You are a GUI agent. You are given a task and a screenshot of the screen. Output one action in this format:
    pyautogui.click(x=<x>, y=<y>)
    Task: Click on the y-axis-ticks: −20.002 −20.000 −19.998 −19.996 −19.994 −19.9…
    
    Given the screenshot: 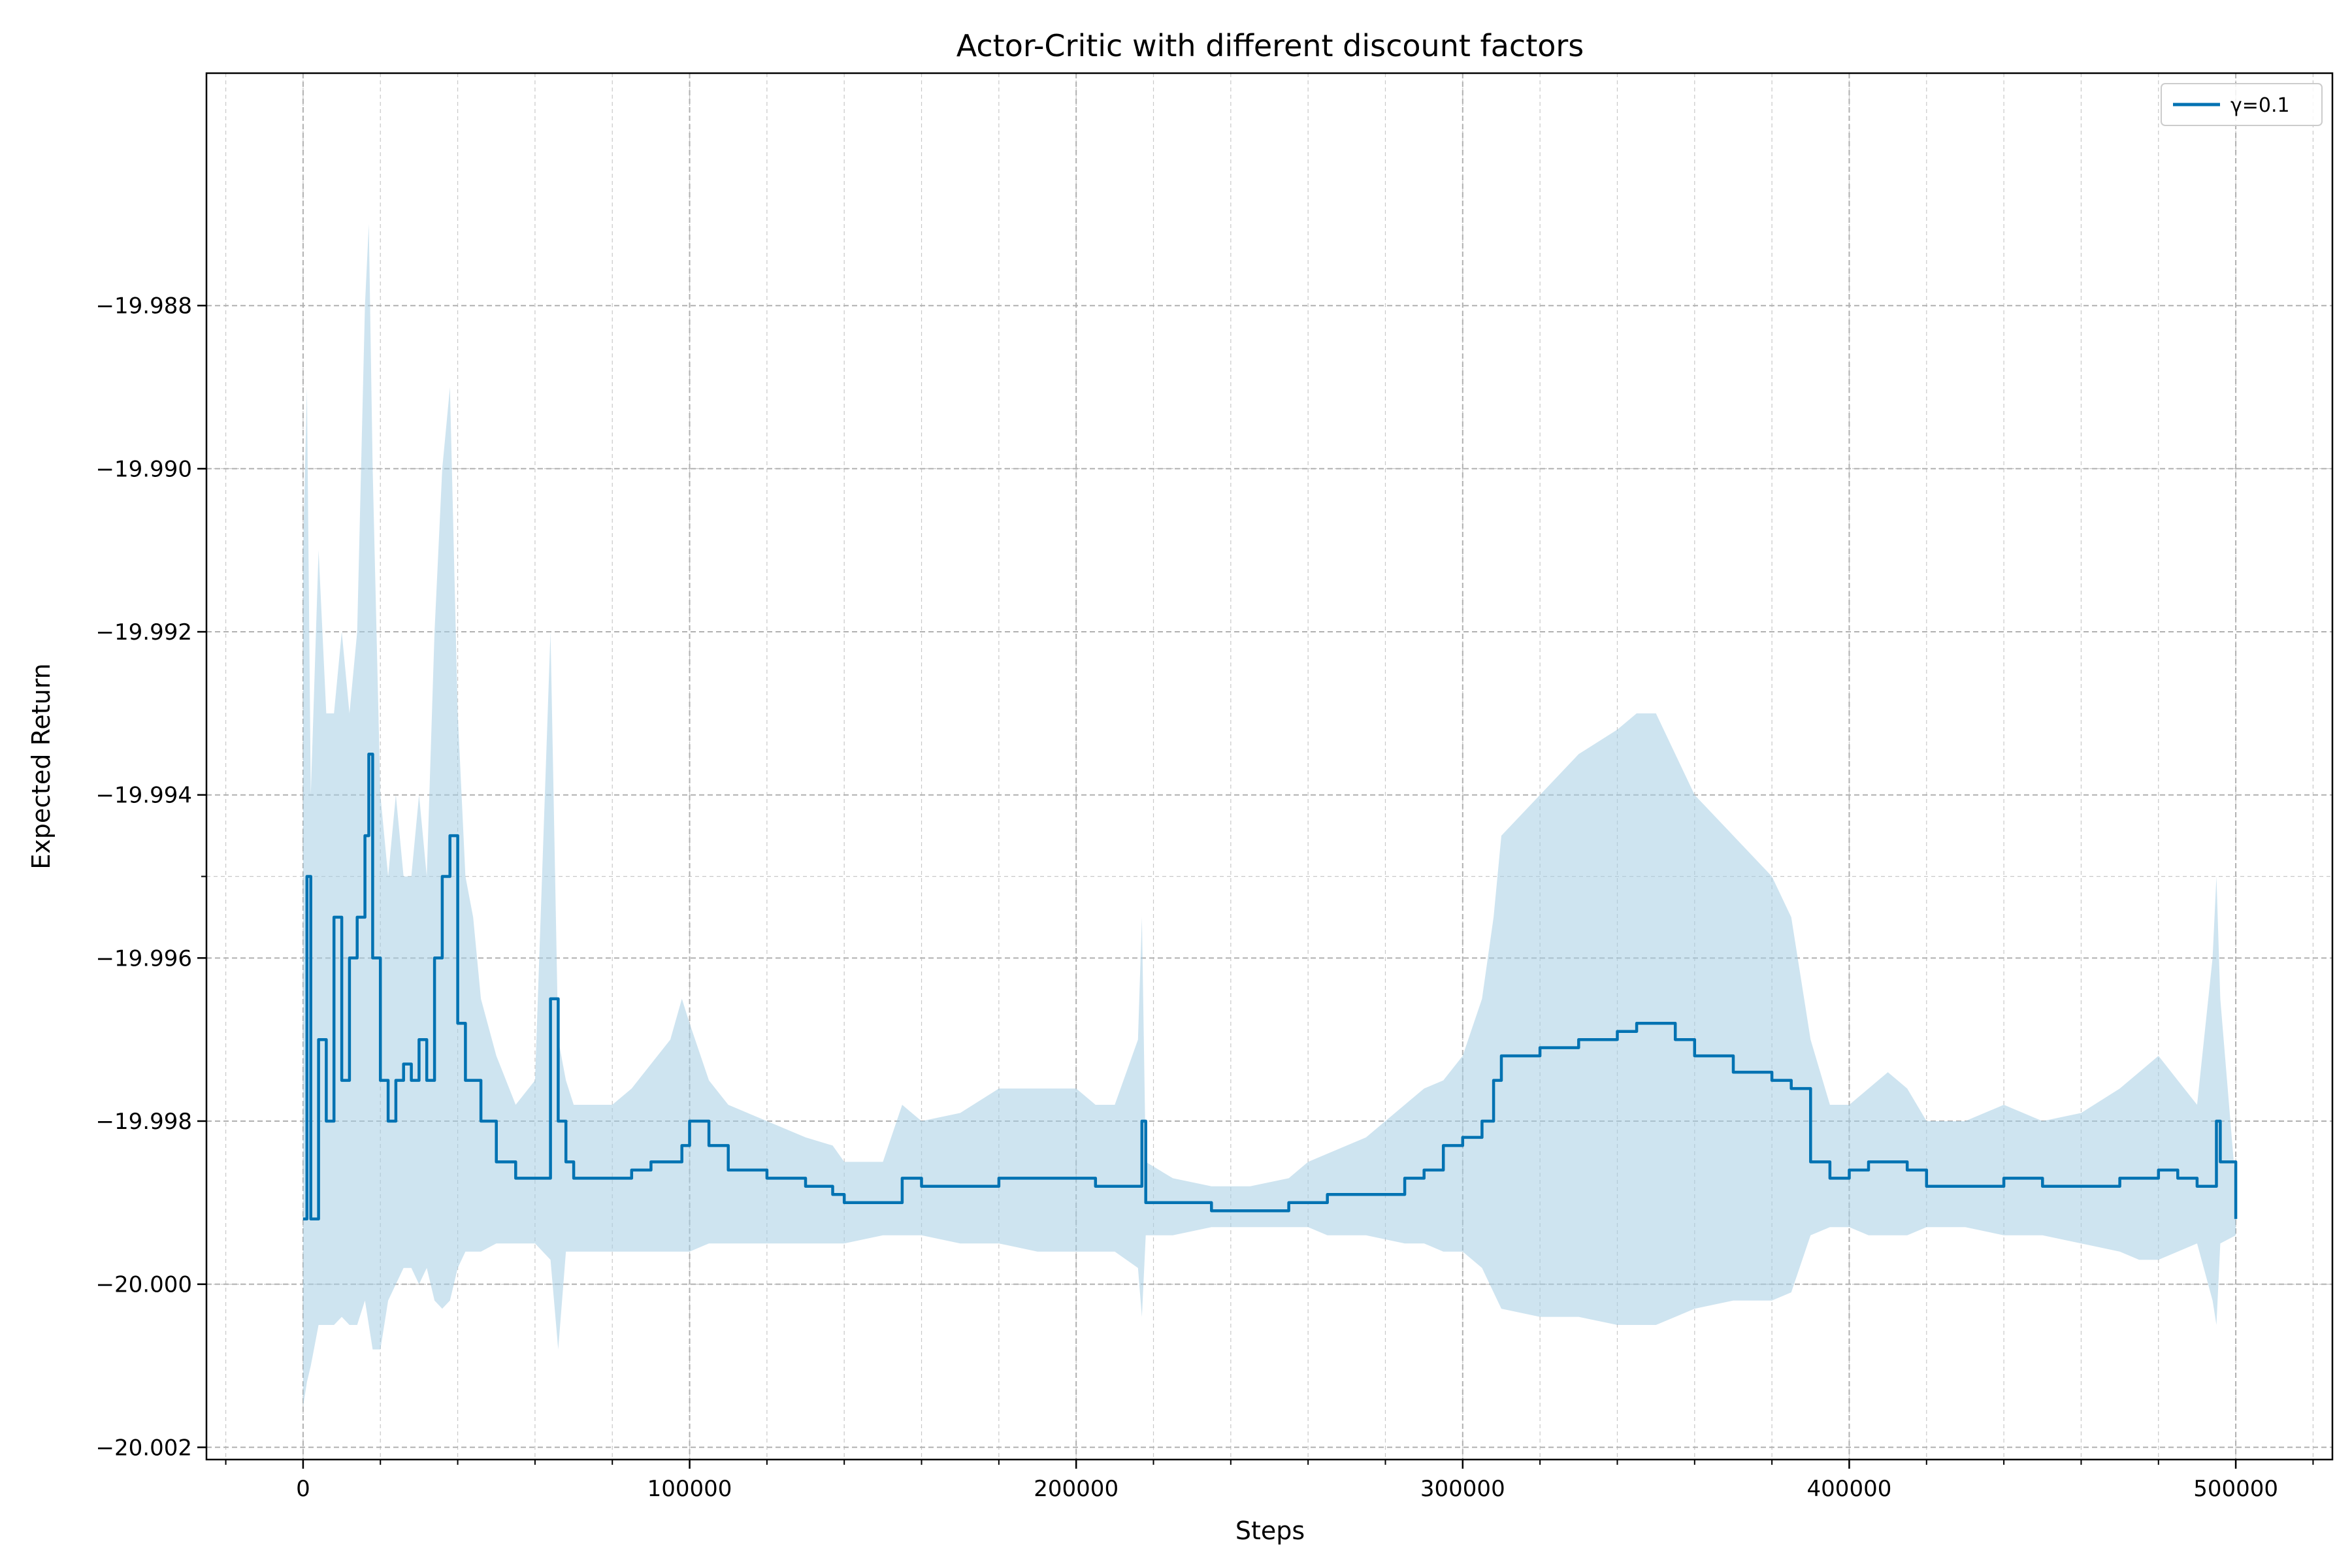 What is the action you would take?
    pyautogui.click(x=151, y=877)
    